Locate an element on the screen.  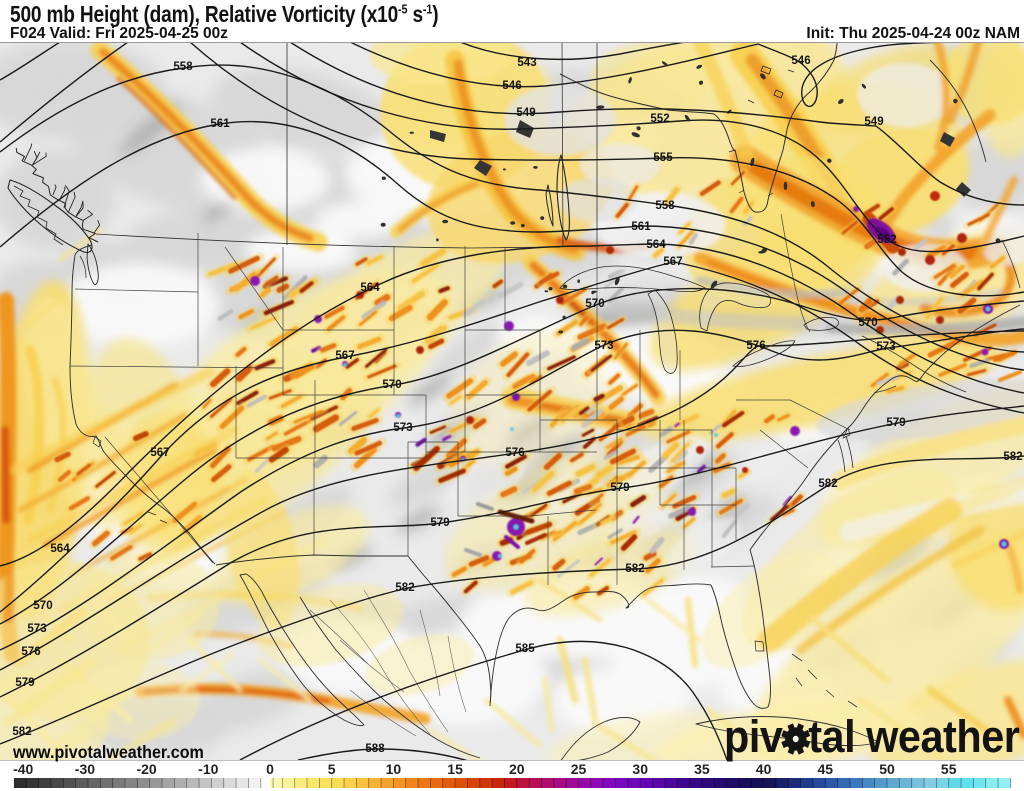
svg-text: 20 is located at coordinates (517, 769).